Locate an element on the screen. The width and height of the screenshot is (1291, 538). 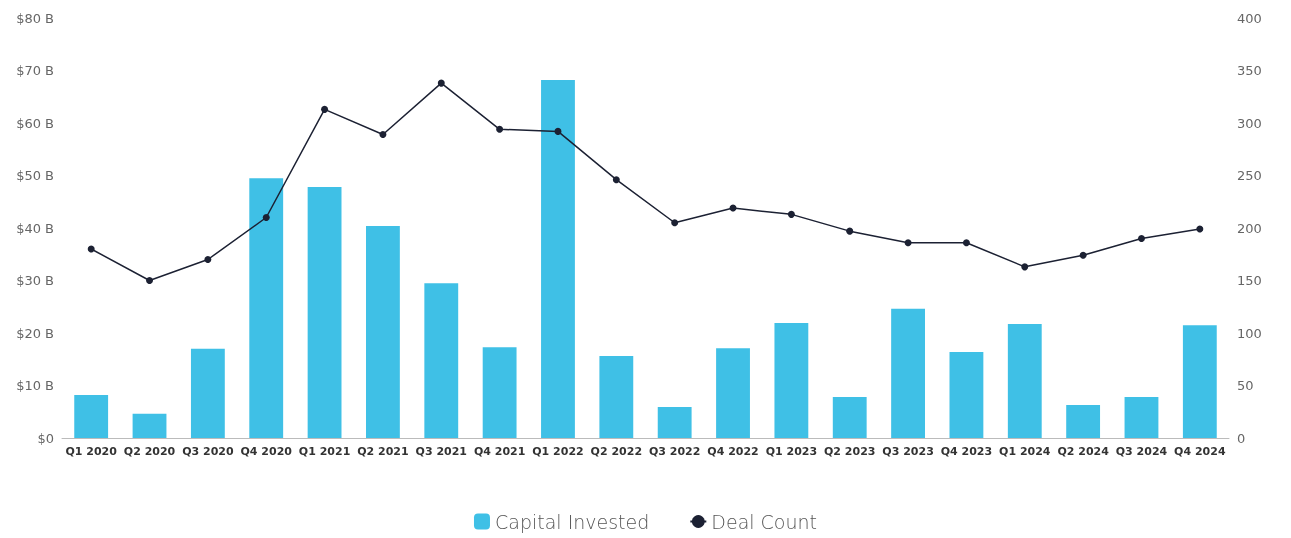
y2-tick-label: 300 is located at coordinates (1249, 123).